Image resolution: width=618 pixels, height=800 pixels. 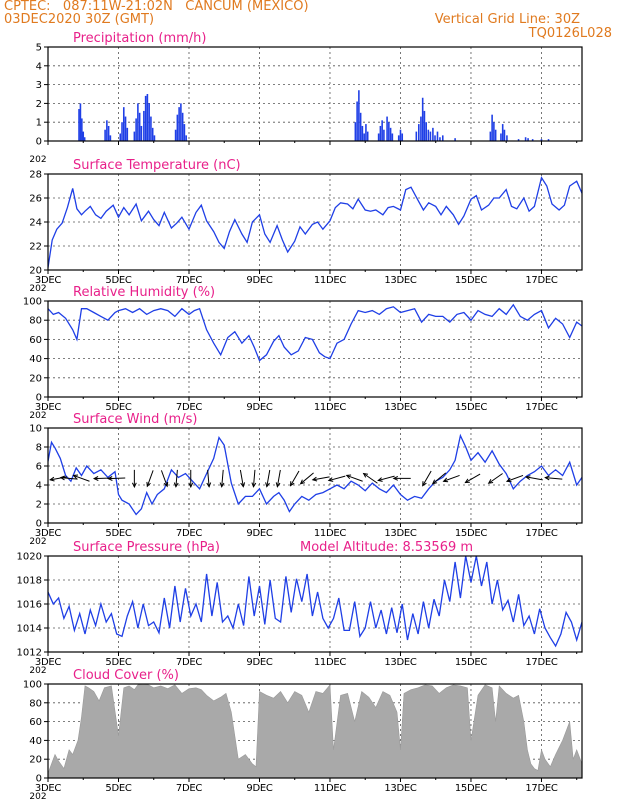 What do you see at coordinates (189, 533) in the screenshot?
I see `wind-xtick-label: 7DEC` at bounding box center [189, 533].